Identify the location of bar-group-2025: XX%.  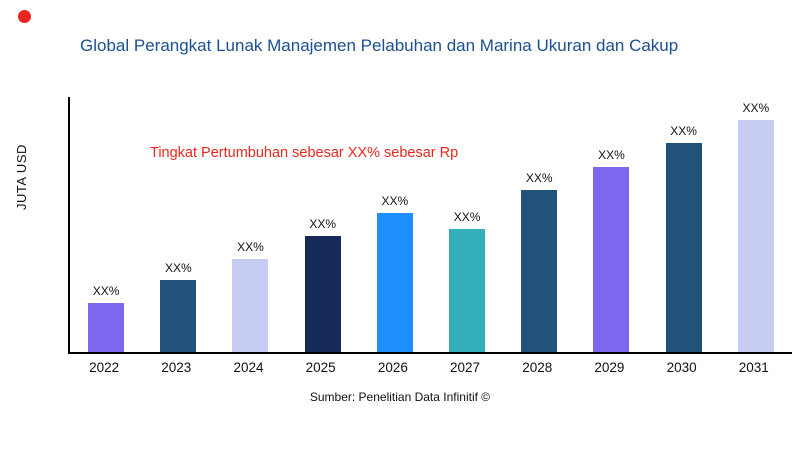
(323, 224).